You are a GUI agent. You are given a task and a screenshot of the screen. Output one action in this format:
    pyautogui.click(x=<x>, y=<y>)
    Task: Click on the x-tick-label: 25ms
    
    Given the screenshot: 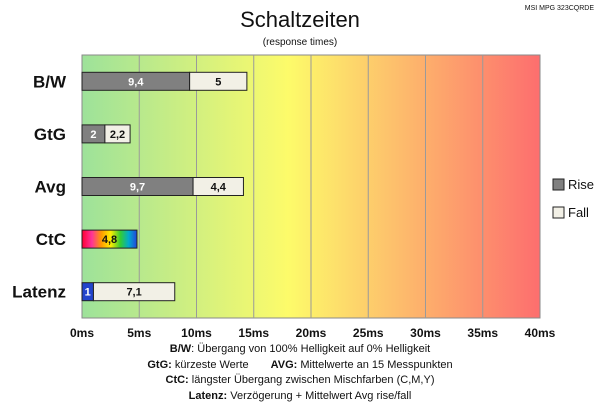 What is the action you would take?
    pyautogui.click(x=368, y=333)
    